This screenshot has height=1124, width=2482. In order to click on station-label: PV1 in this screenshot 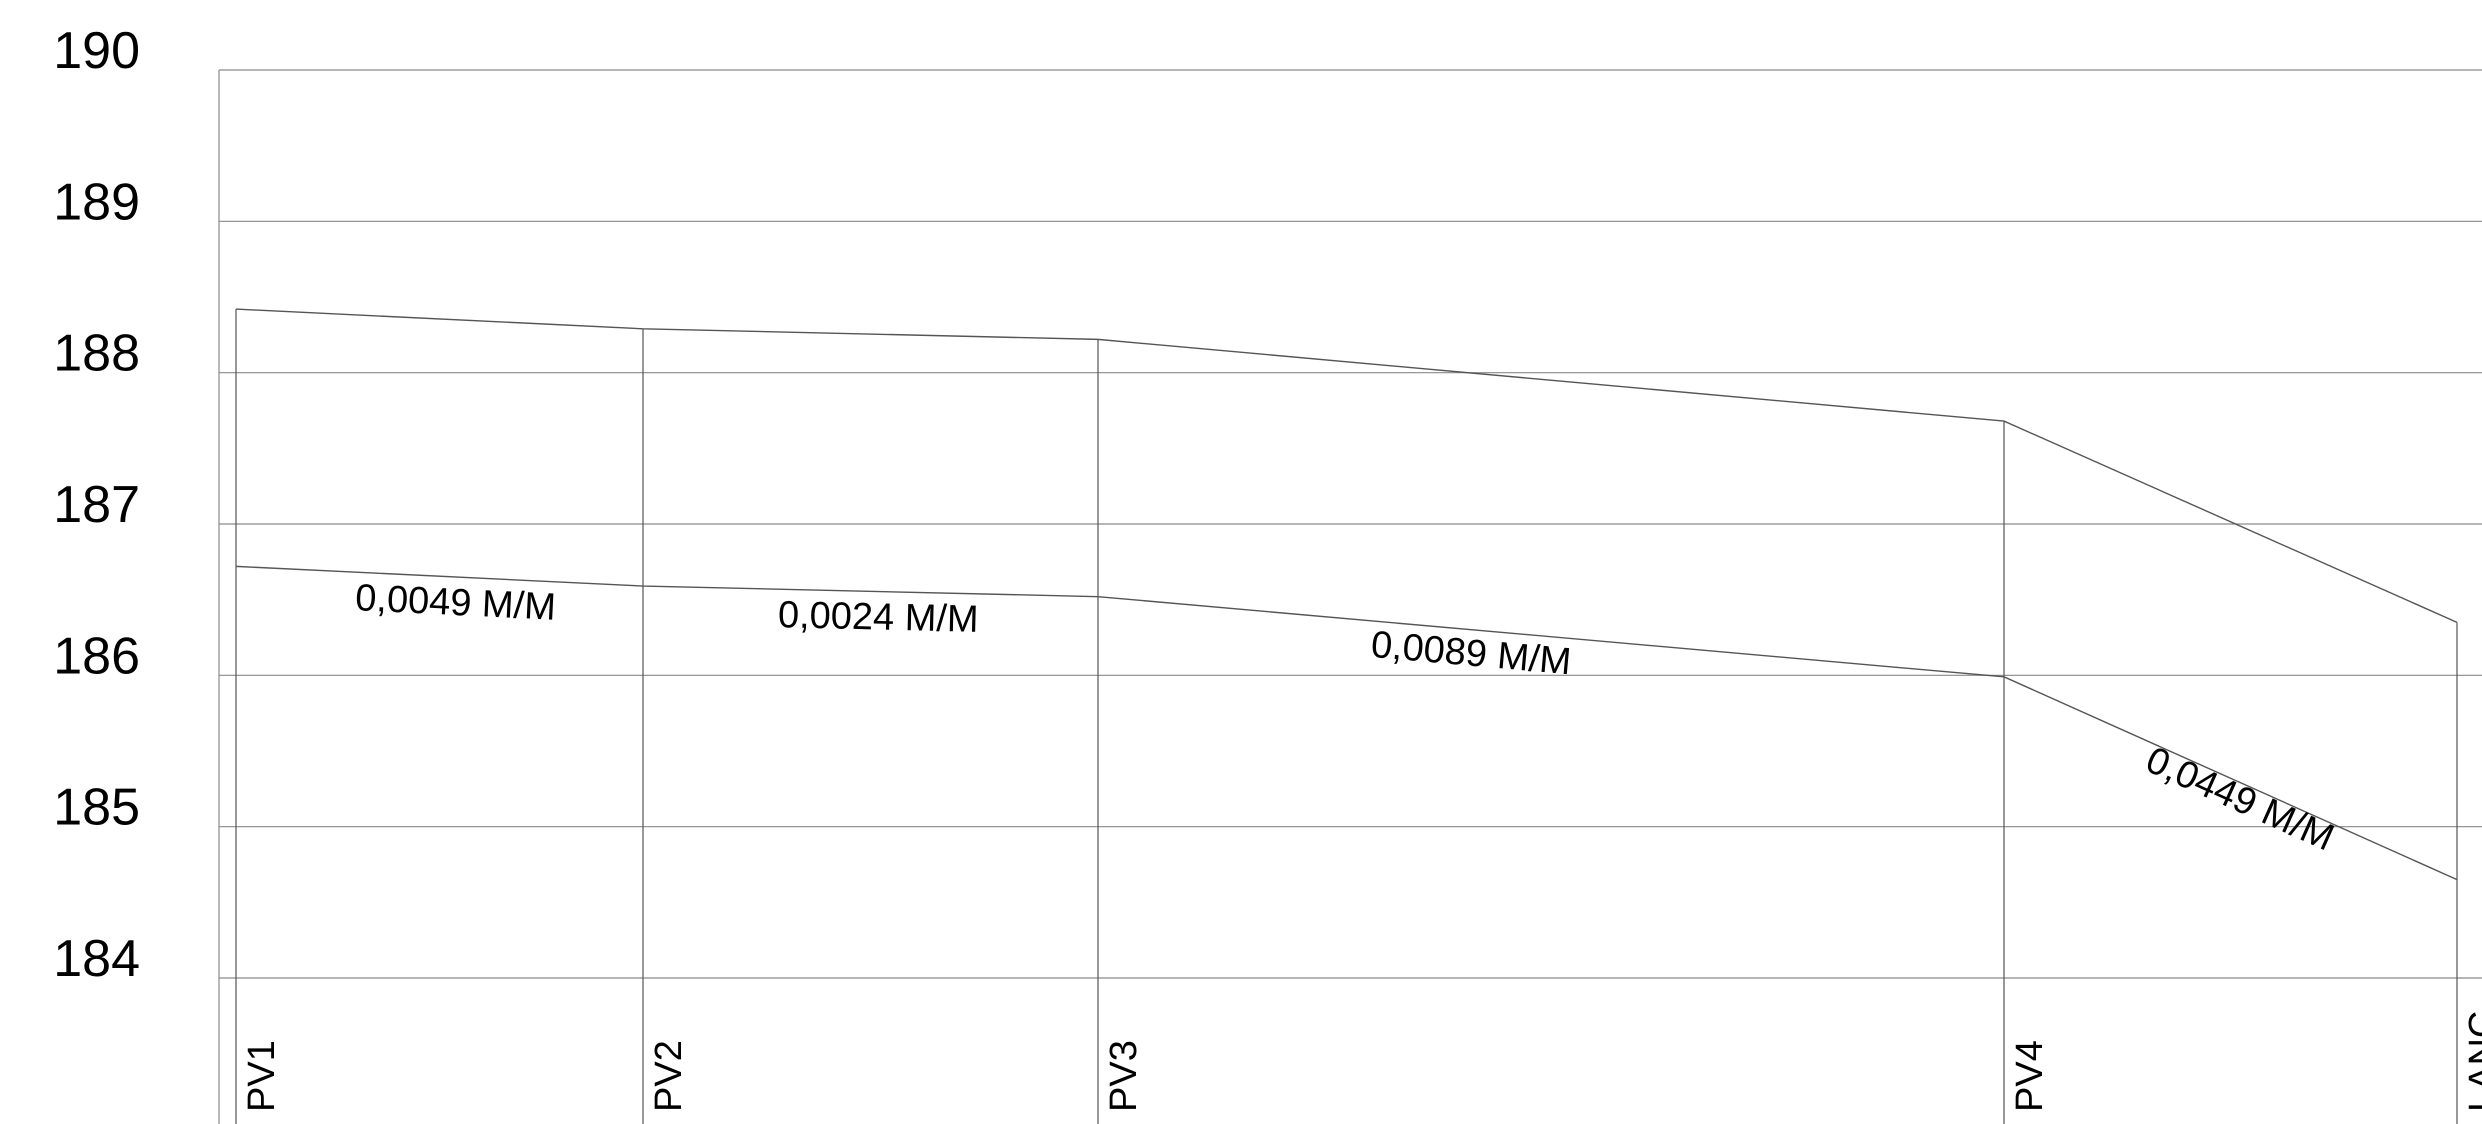, I will do `click(262, 1076)`.